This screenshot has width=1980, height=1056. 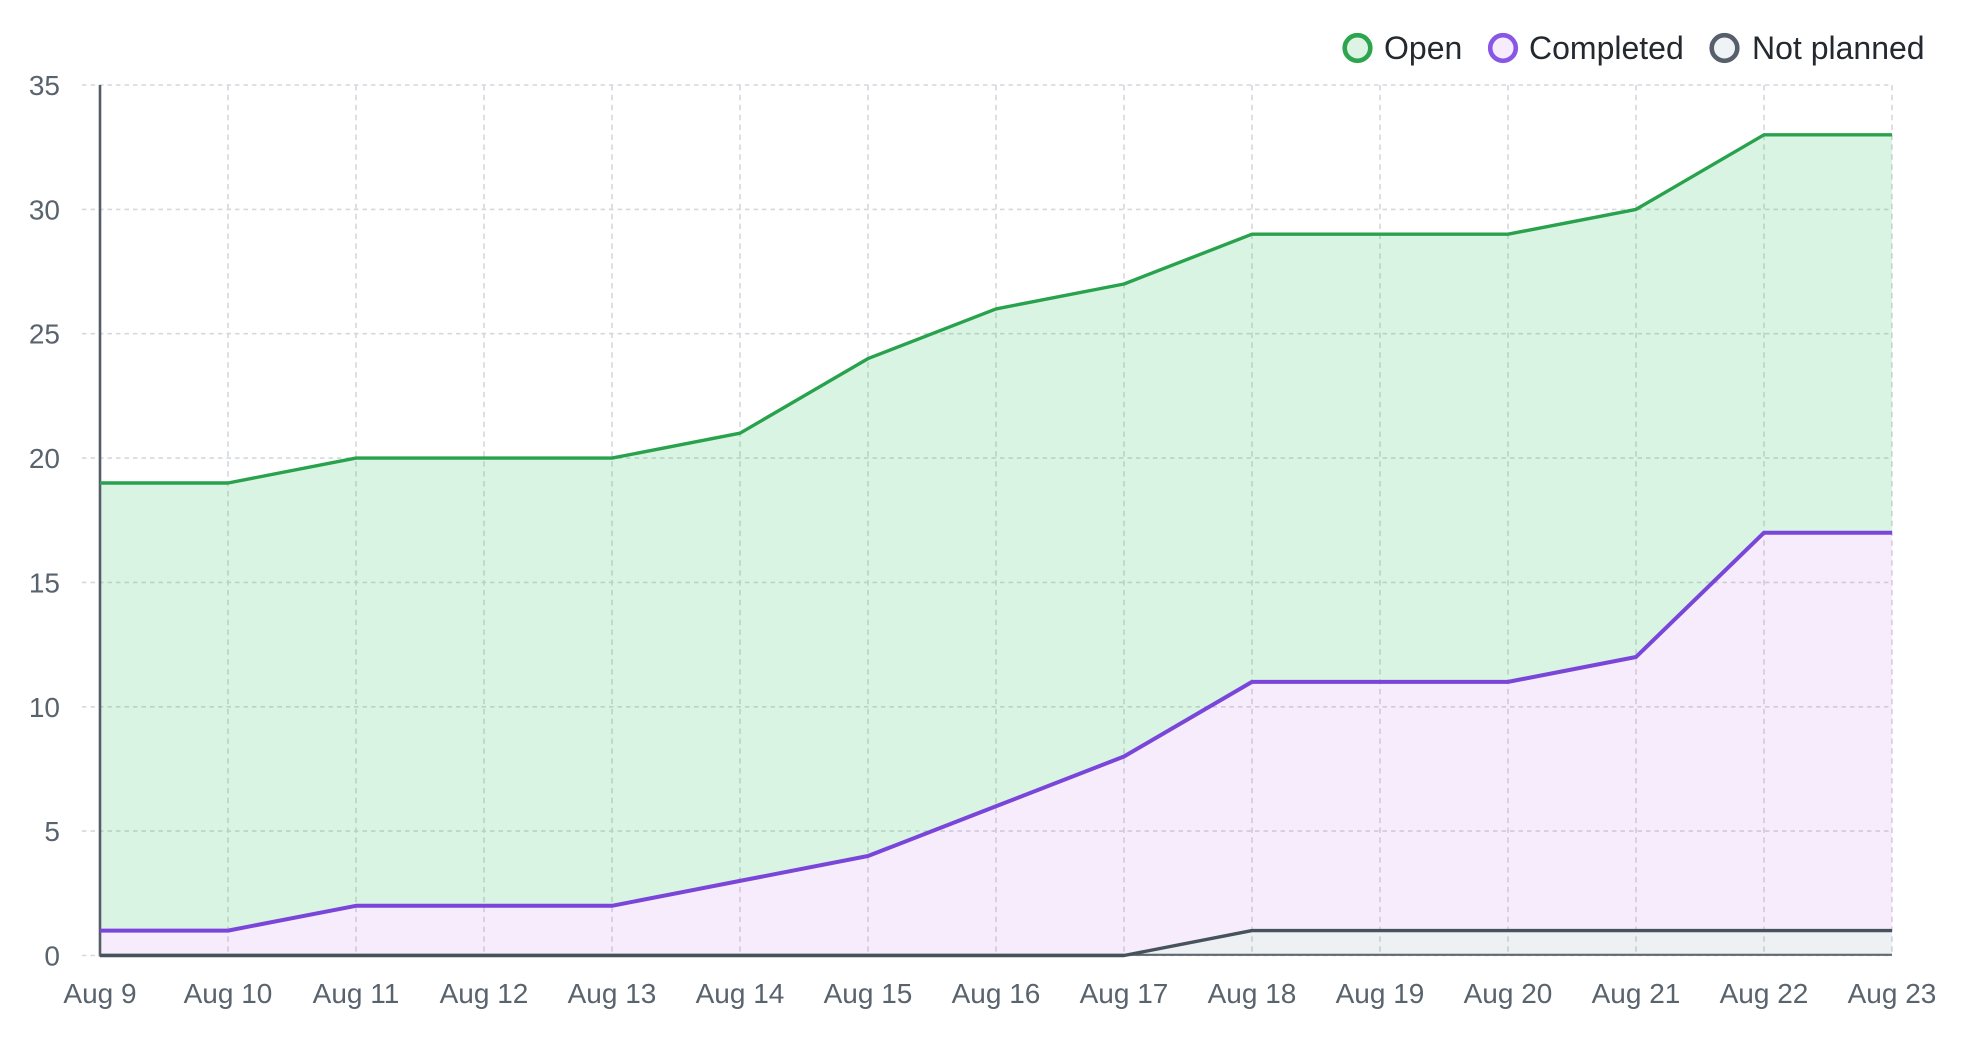 What do you see at coordinates (996, 993) in the screenshot?
I see `svg-text: Aug 16` at bounding box center [996, 993].